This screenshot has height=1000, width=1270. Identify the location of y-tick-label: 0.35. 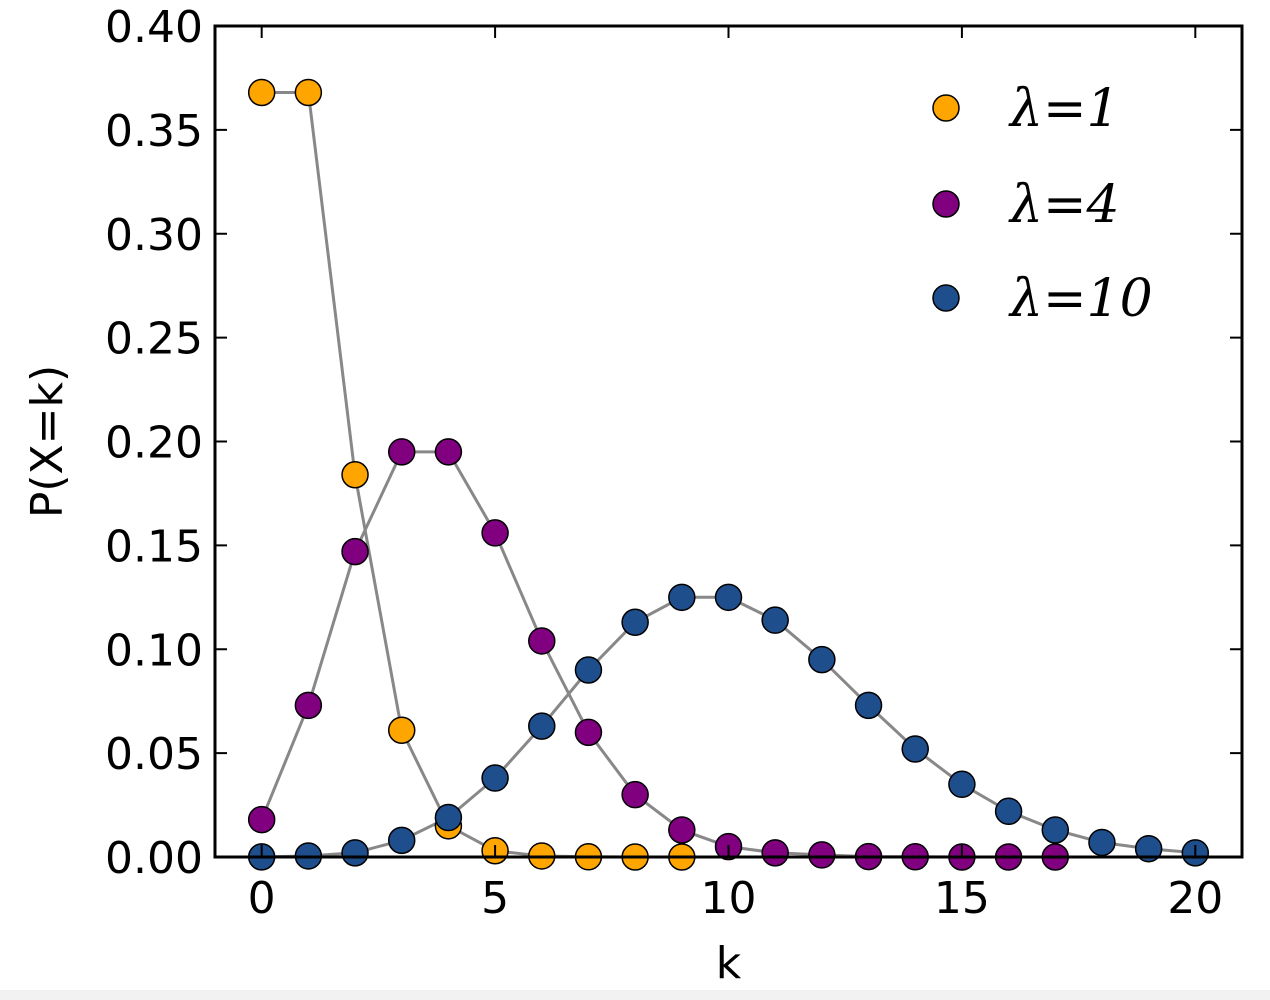
(154, 131).